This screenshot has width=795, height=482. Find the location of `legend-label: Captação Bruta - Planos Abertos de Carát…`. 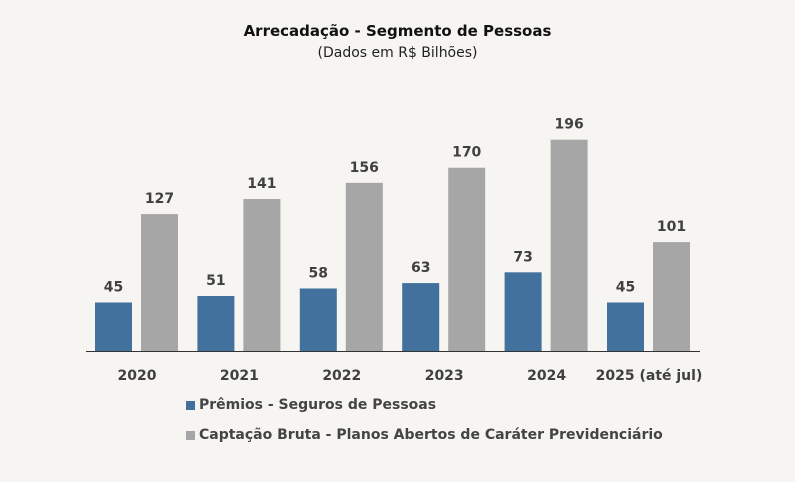

legend-label: Captação Bruta - Planos Abertos de Carát… is located at coordinates (431, 435).